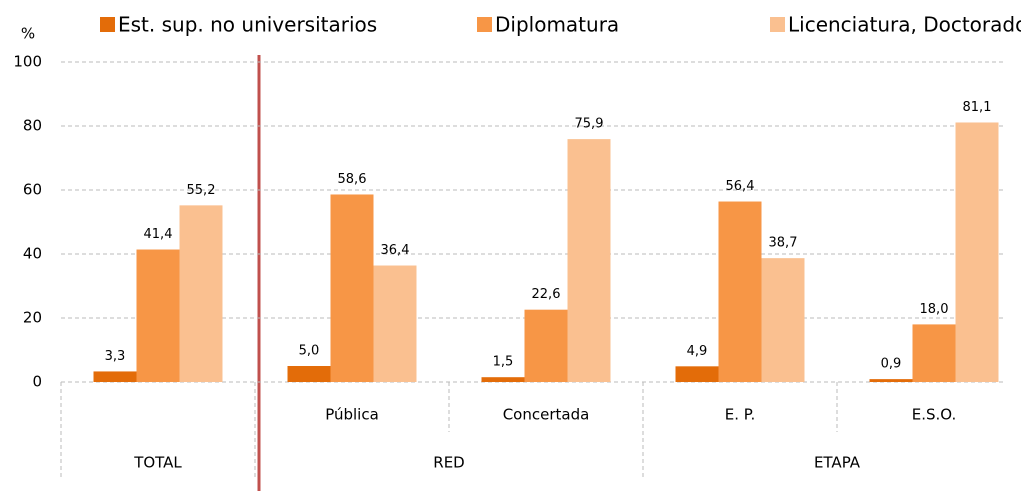 Image resolution: width=1021 pixels, height=491 pixels. What do you see at coordinates (32, 254) in the screenshot?
I see `y-tick-label: 40` at bounding box center [32, 254].